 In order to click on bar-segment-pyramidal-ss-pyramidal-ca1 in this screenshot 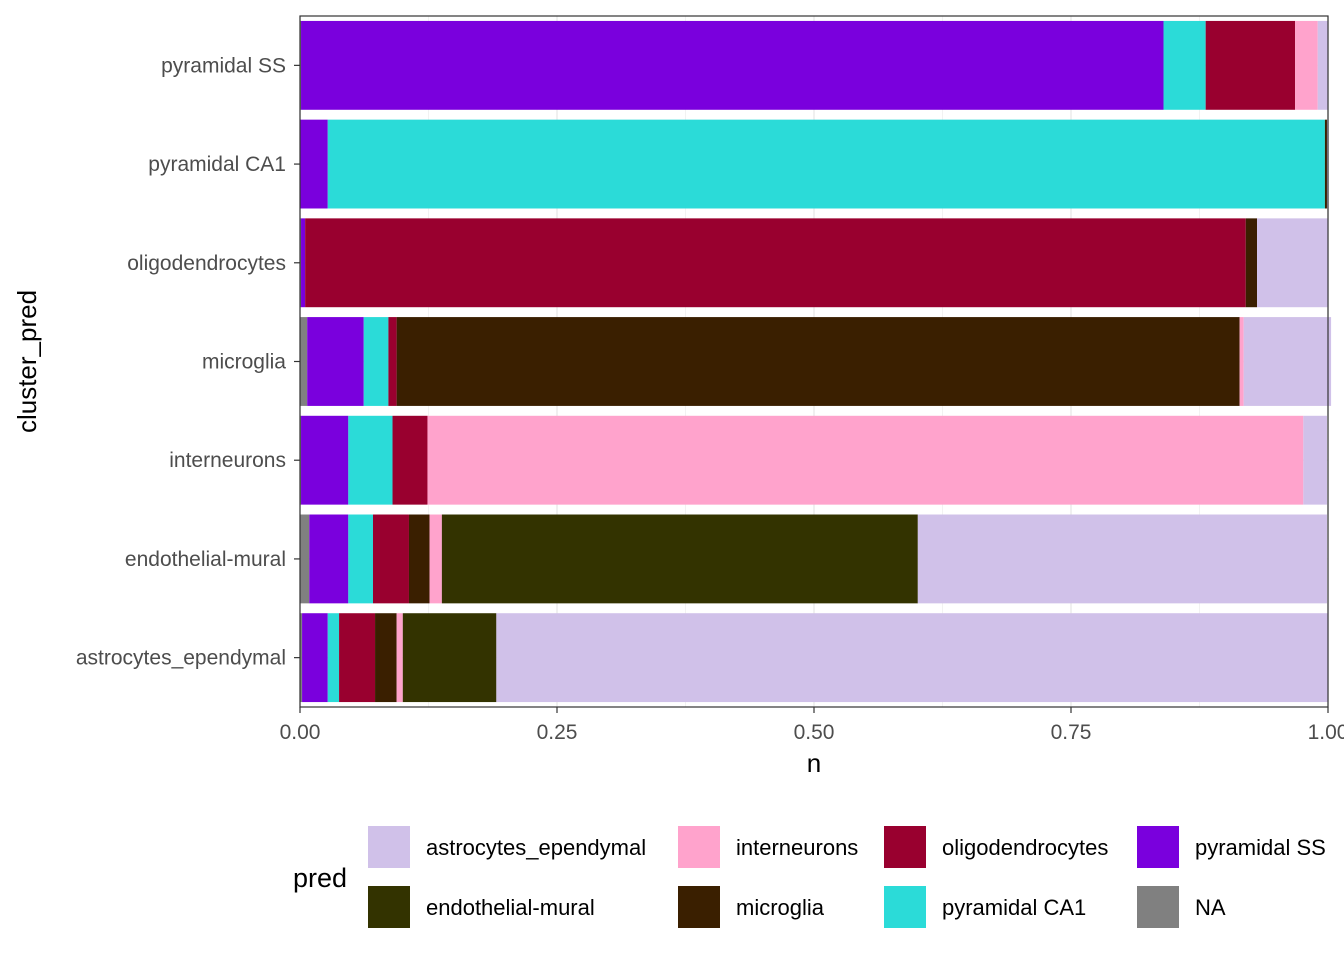, I will do `click(1184, 65)`.